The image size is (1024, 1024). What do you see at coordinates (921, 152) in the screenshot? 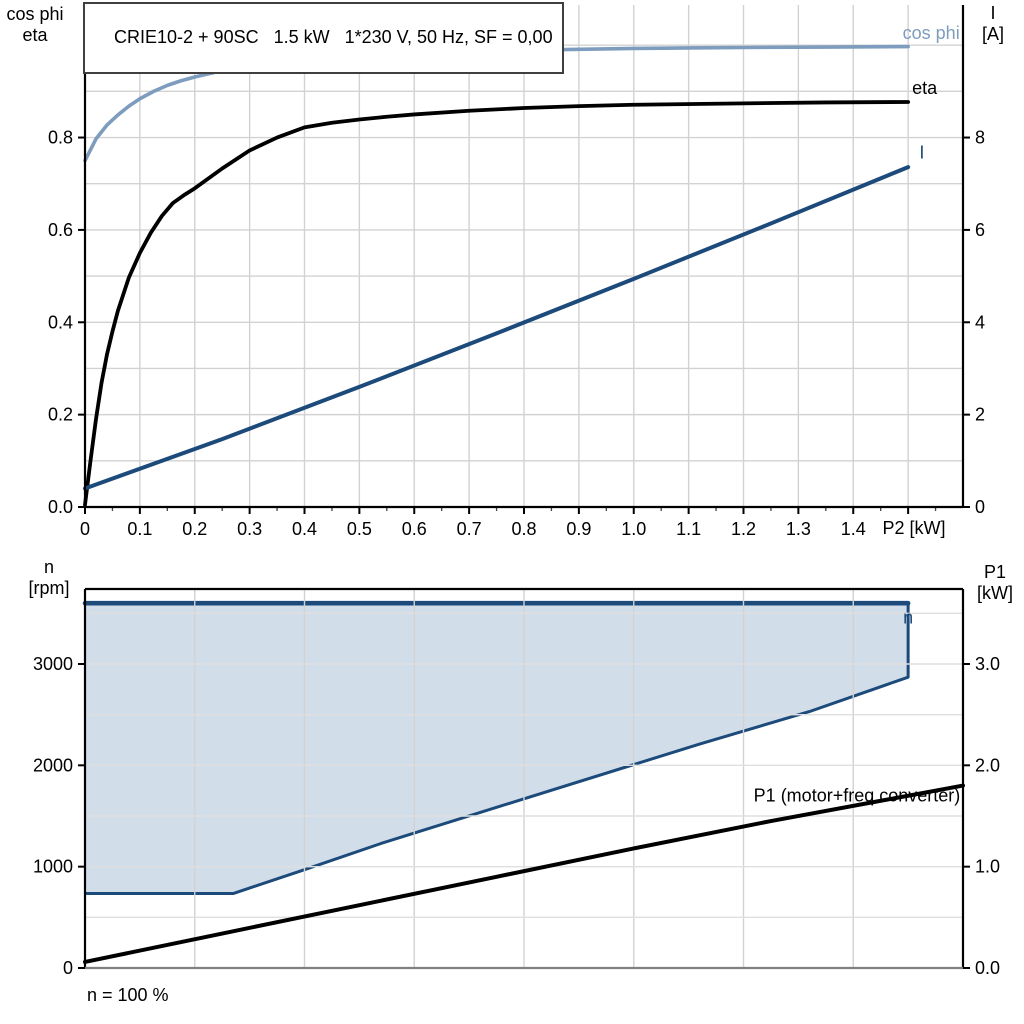
I see `curve-label-i: I` at bounding box center [921, 152].